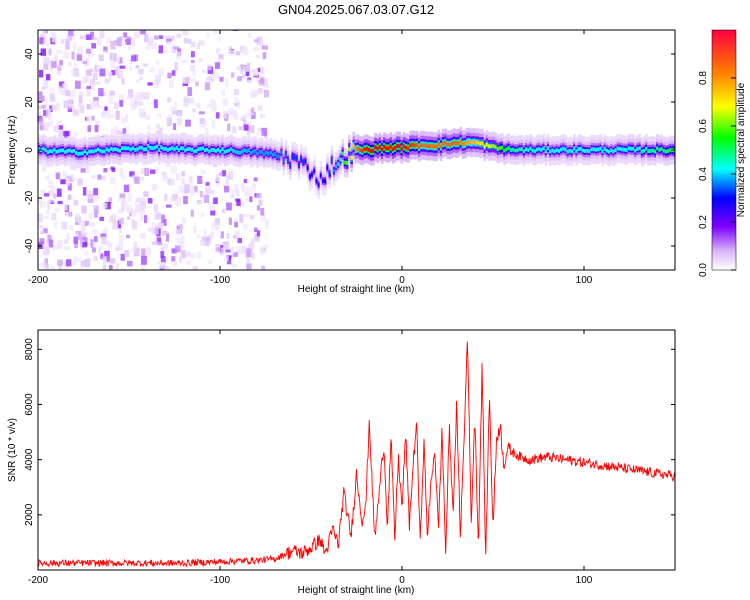 Image resolution: width=750 pixels, height=600 pixels. I want to click on x-tick-label: 100, so click(584, 580).